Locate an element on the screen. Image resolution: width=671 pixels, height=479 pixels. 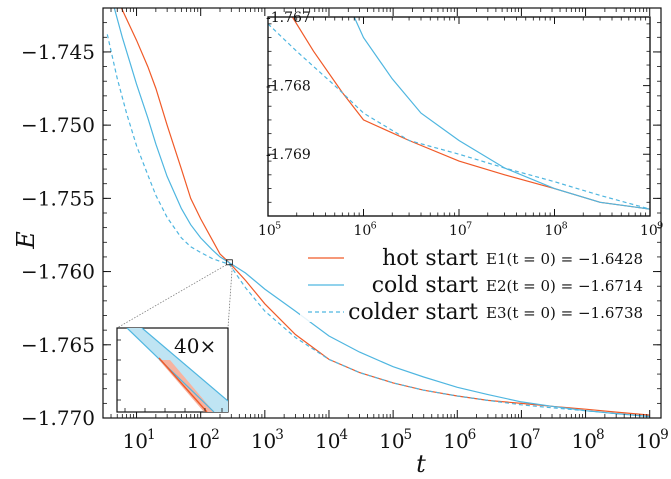
inset-y-tick-label: -1.769 is located at coordinates (288, 155).